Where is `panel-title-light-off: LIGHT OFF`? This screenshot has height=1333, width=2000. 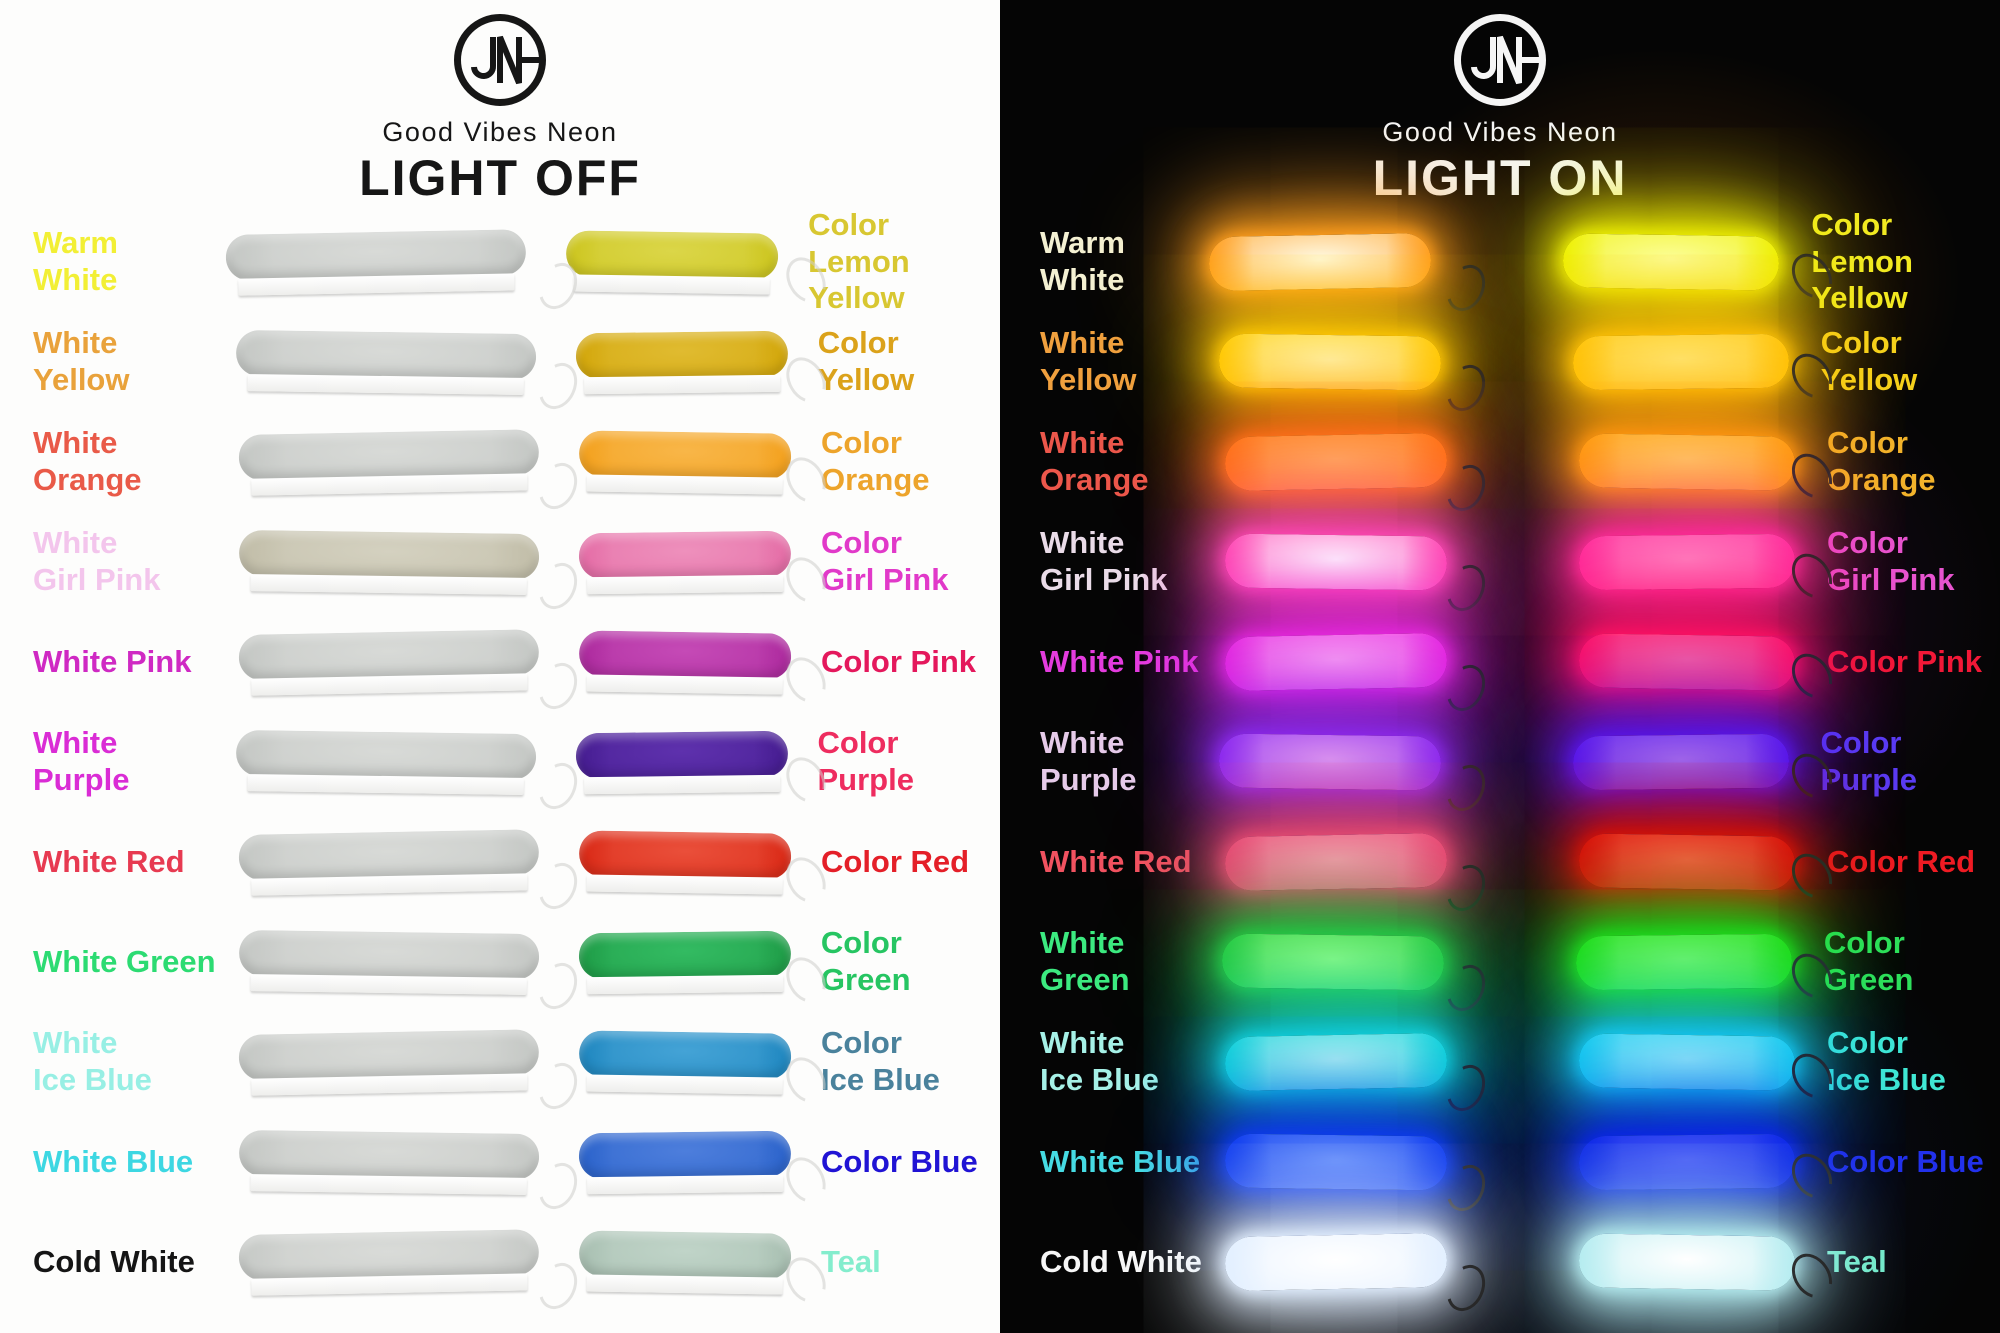 panel-title-light-off: LIGHT OFF is located at coordinates (500, 178).